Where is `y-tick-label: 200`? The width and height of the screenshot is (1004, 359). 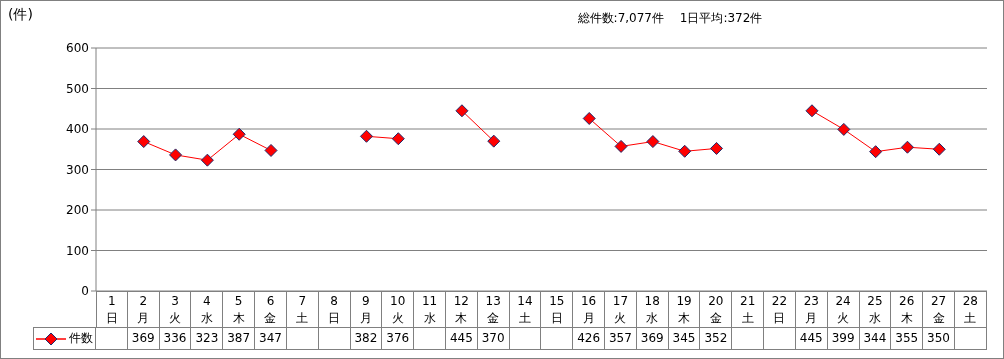 y-tick-label: 200 is located at coordinates (77, 210).